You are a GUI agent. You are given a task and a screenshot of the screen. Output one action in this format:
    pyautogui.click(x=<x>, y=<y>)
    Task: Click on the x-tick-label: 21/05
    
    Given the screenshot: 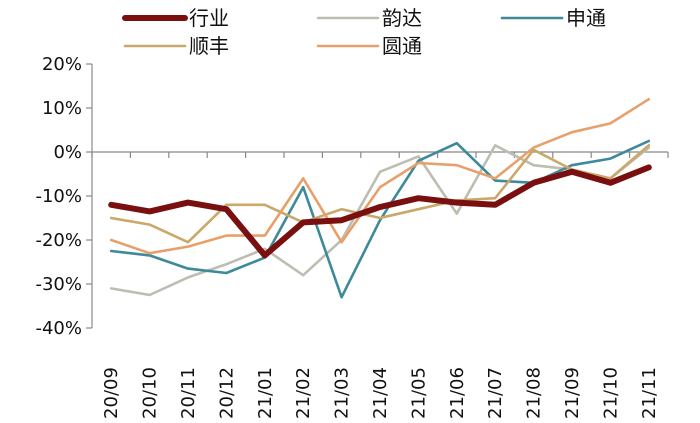 What is the action you would take?
    pyautogui.click(x=418, y=393)
    